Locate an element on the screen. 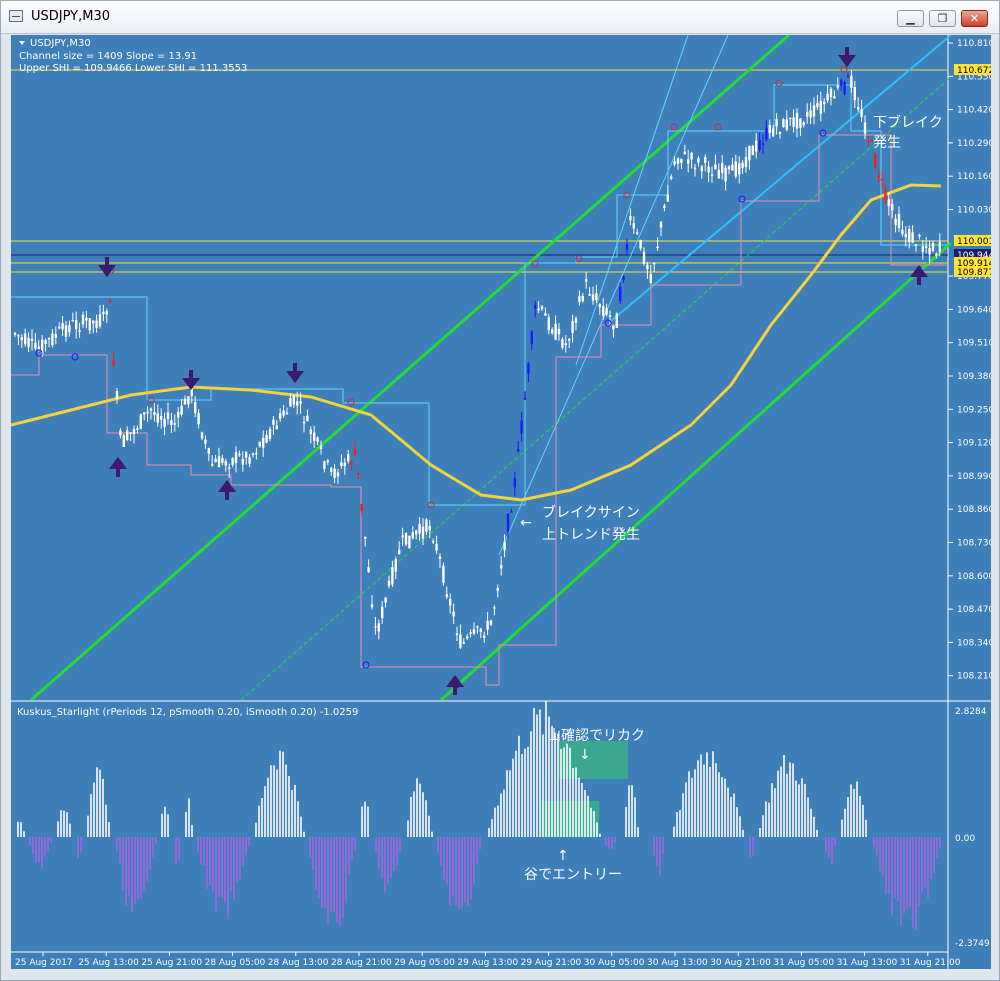  price-tick-label: 109.510 is located at coordinates (974, 344).